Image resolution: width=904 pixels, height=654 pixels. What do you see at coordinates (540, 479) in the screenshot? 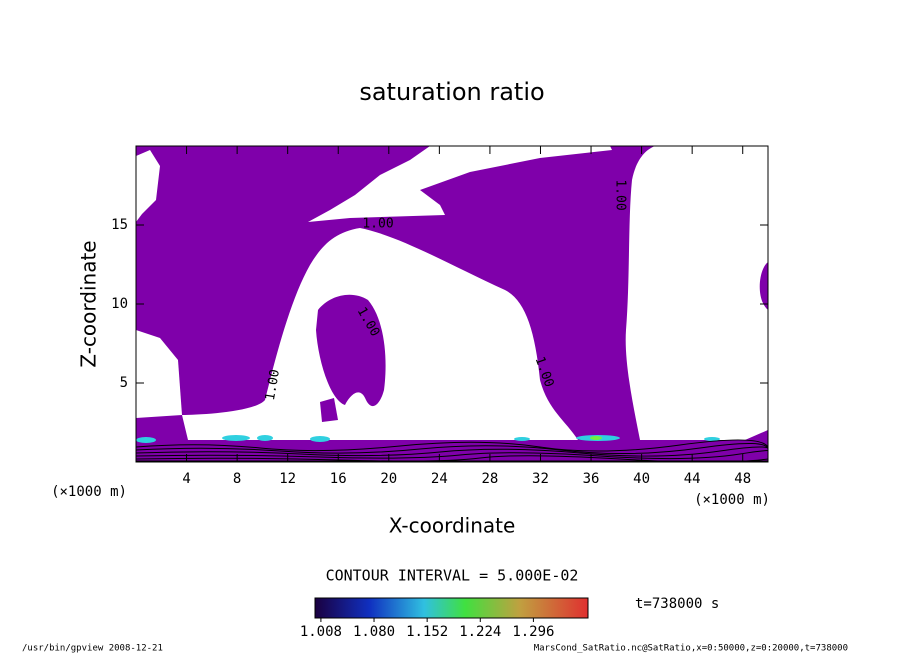
I see `x-tick-label: 32` at bounding box center [540, 479].